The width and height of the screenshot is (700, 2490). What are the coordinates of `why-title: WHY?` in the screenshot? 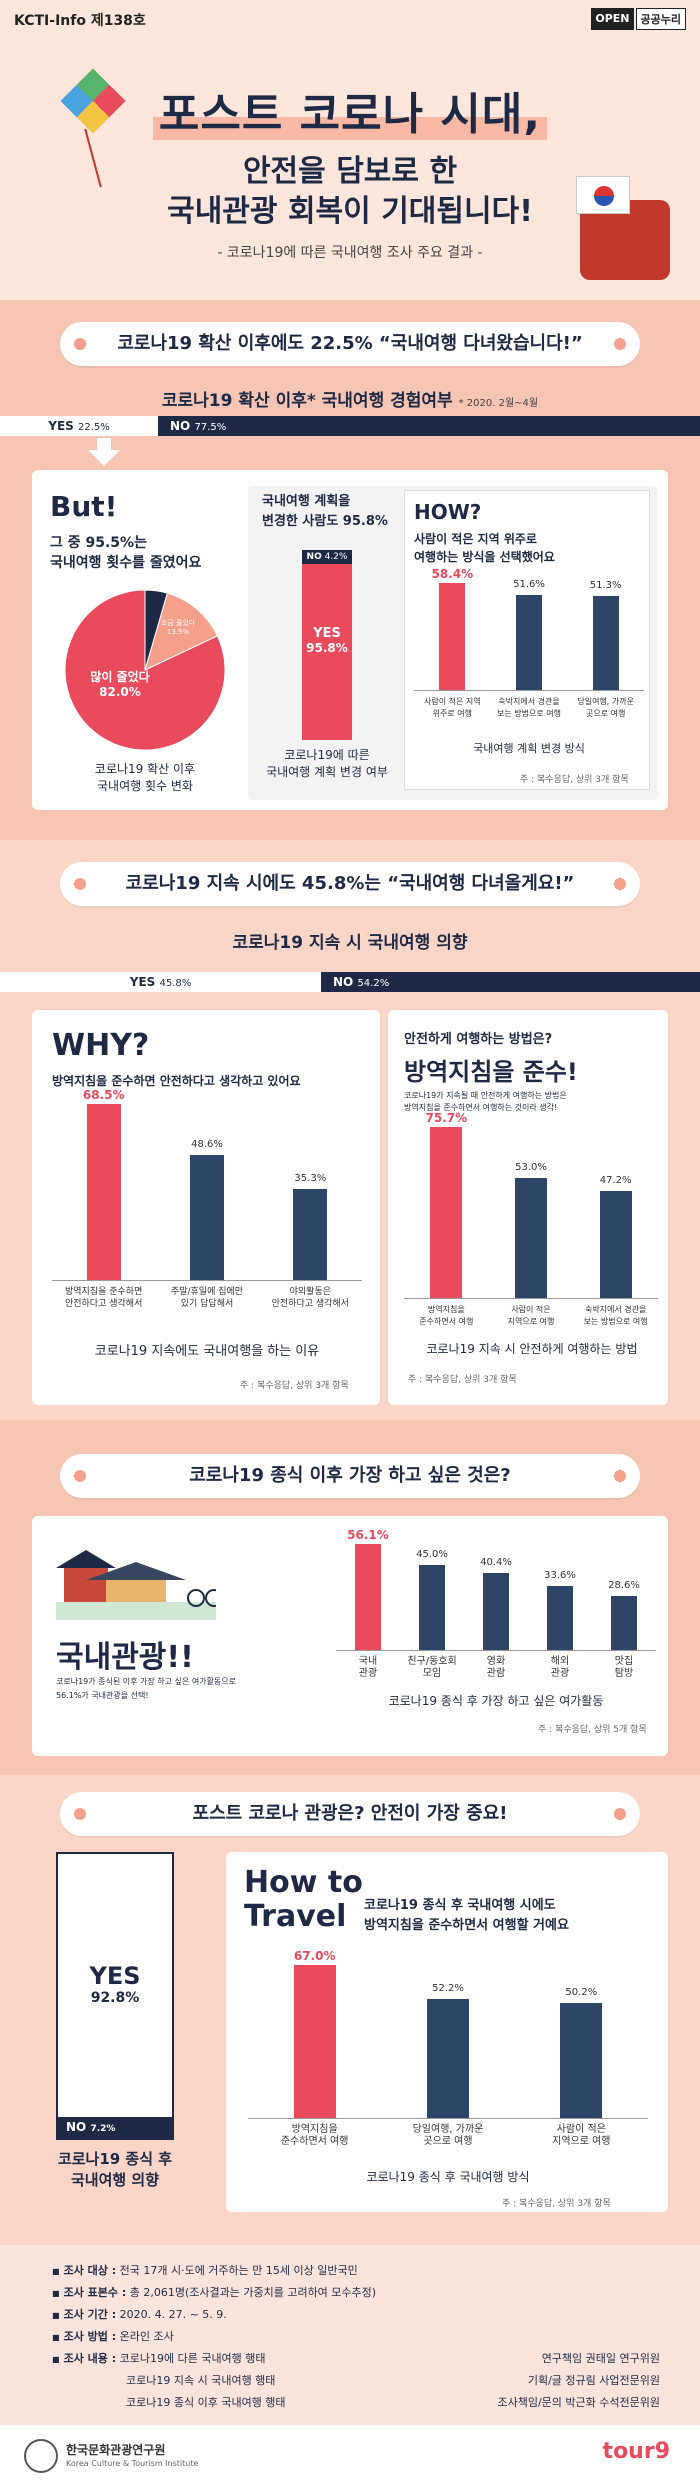 It's located at (101, 1045).